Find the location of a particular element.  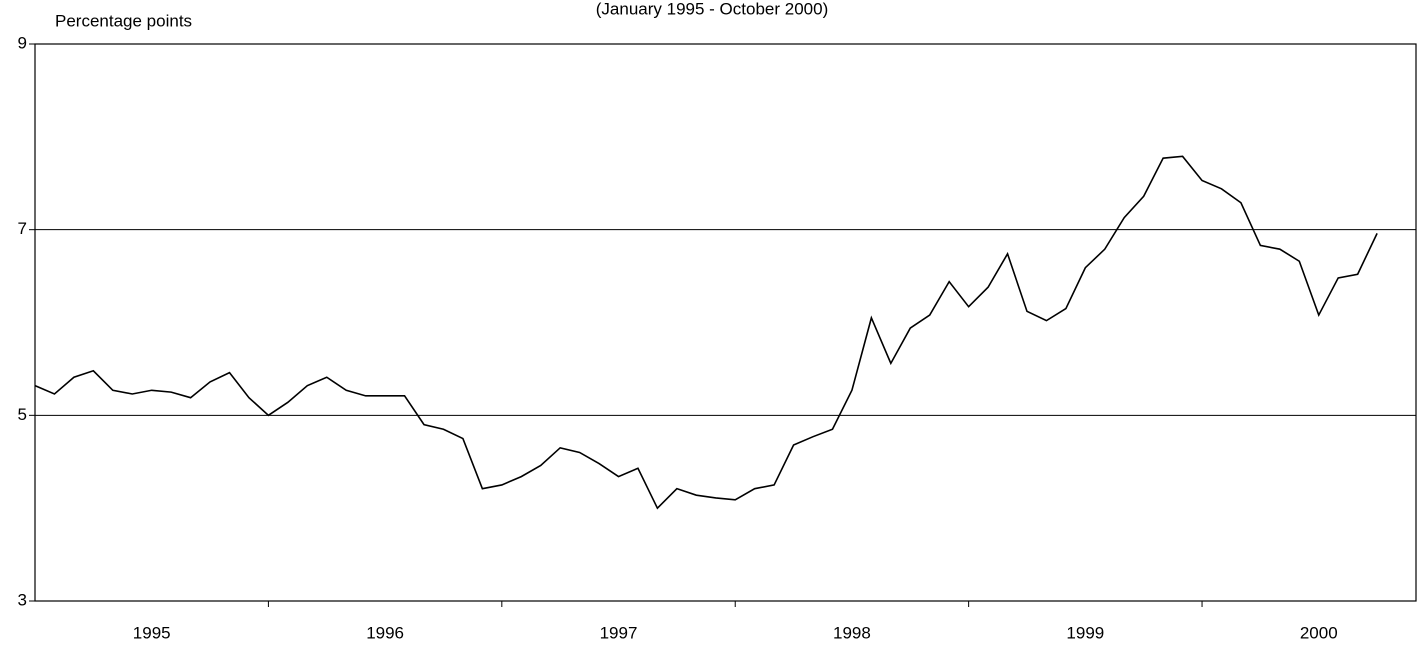

y-tick-label: 5 is located at coordinates (22, 414).